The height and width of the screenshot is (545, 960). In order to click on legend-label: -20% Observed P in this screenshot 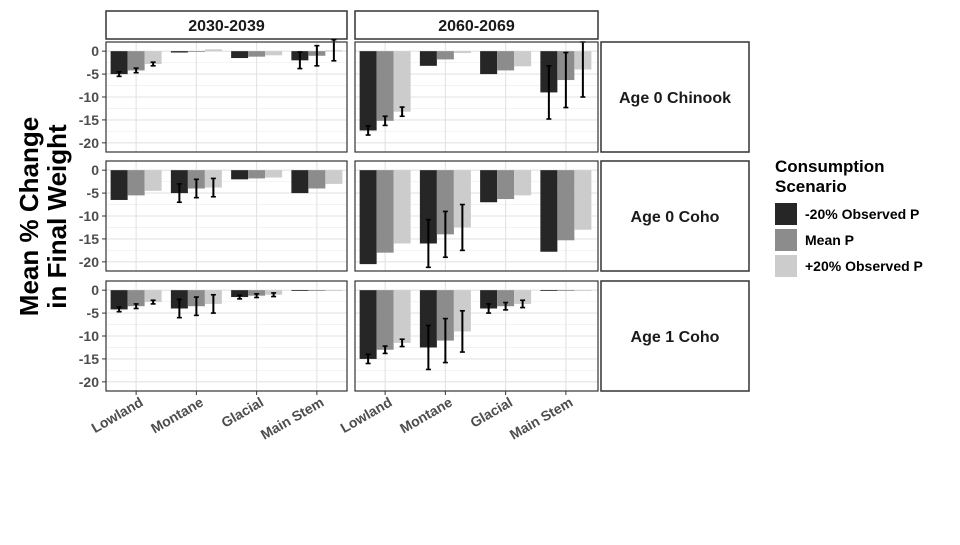, I will do `click(862, 214)`.